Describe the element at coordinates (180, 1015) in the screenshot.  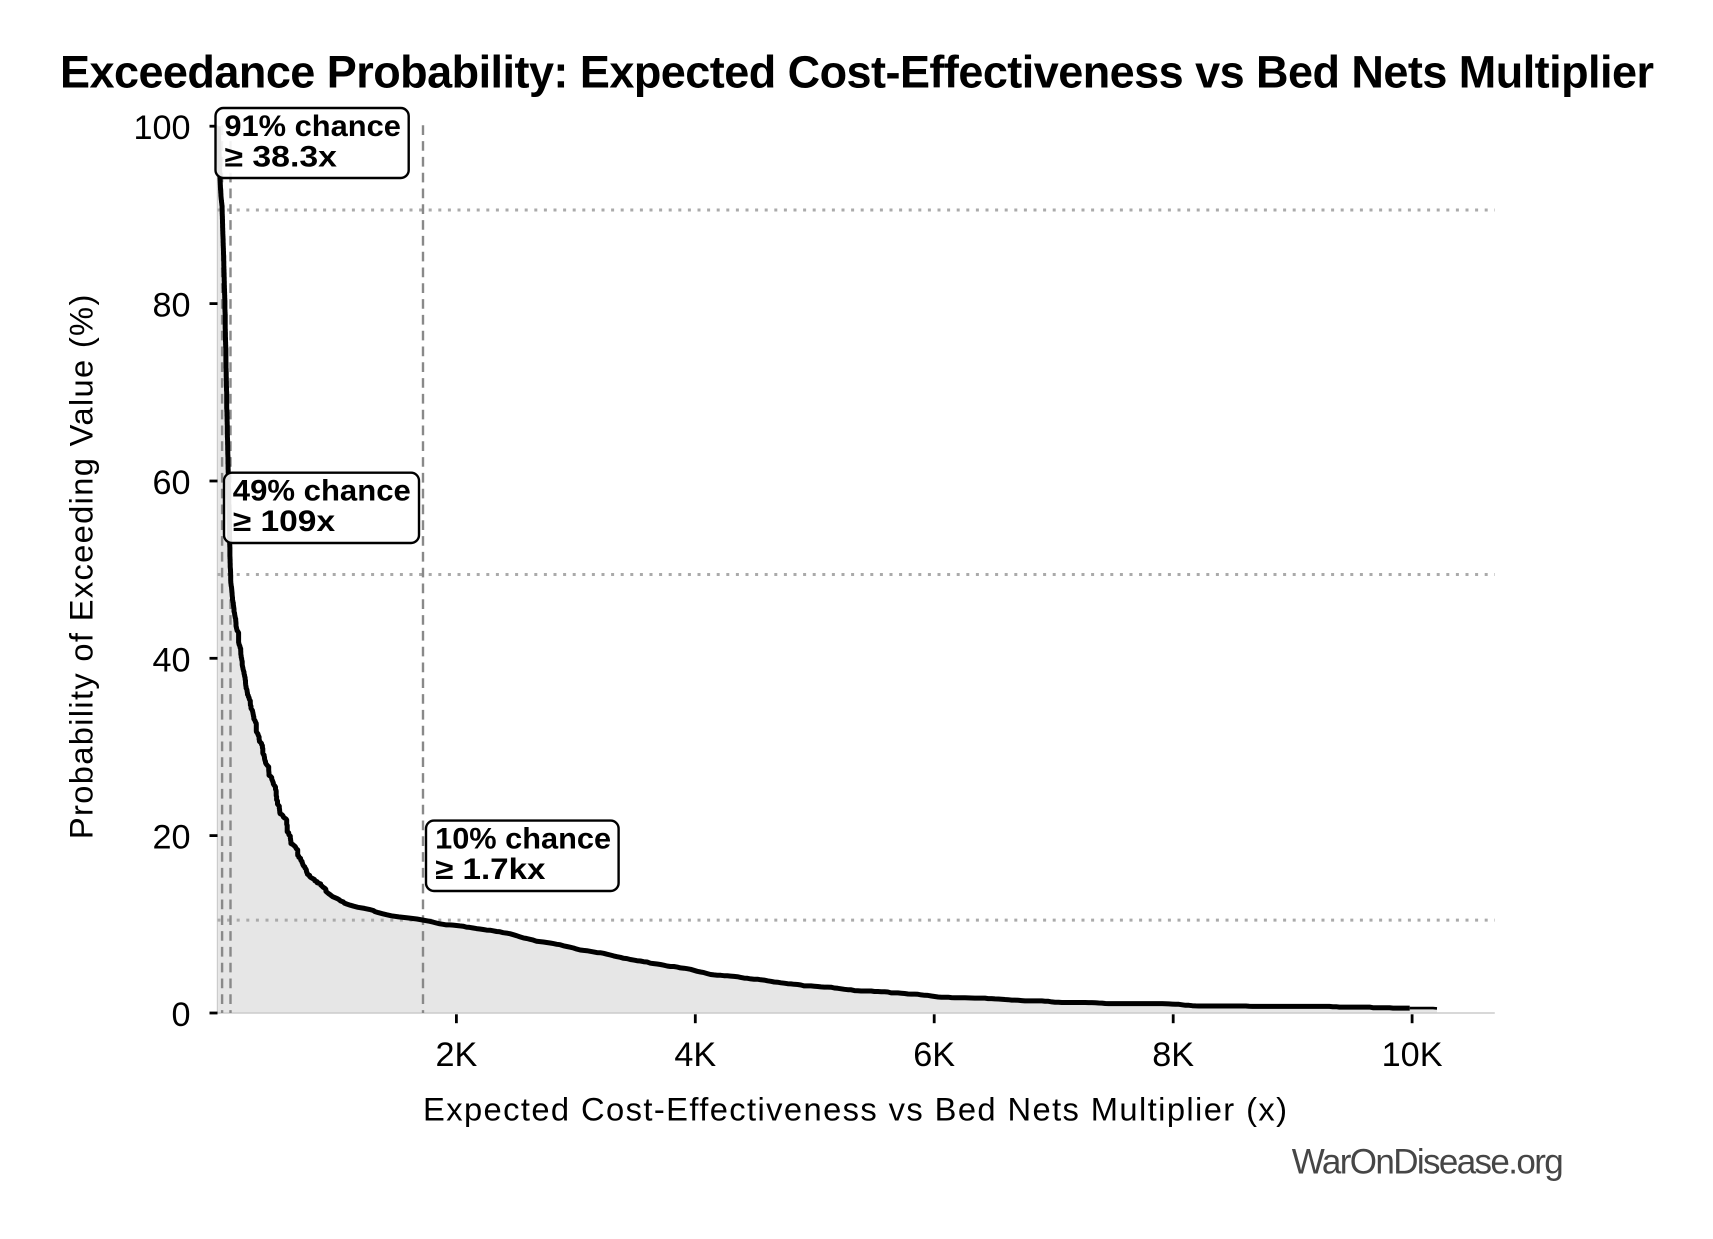
I see `svg-text: 0` at that location.